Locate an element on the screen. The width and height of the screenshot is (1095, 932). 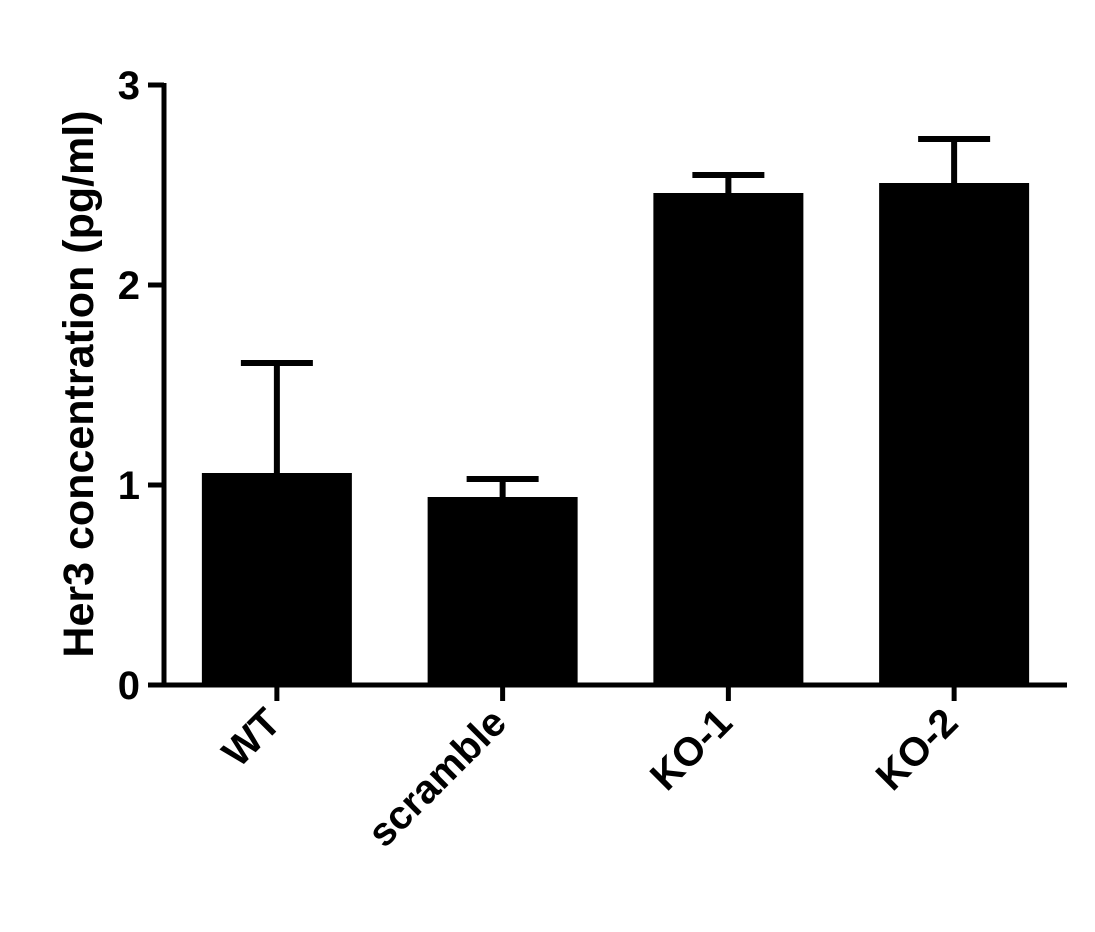
y-tick-label: 0 is located at coordinates (129, 686).